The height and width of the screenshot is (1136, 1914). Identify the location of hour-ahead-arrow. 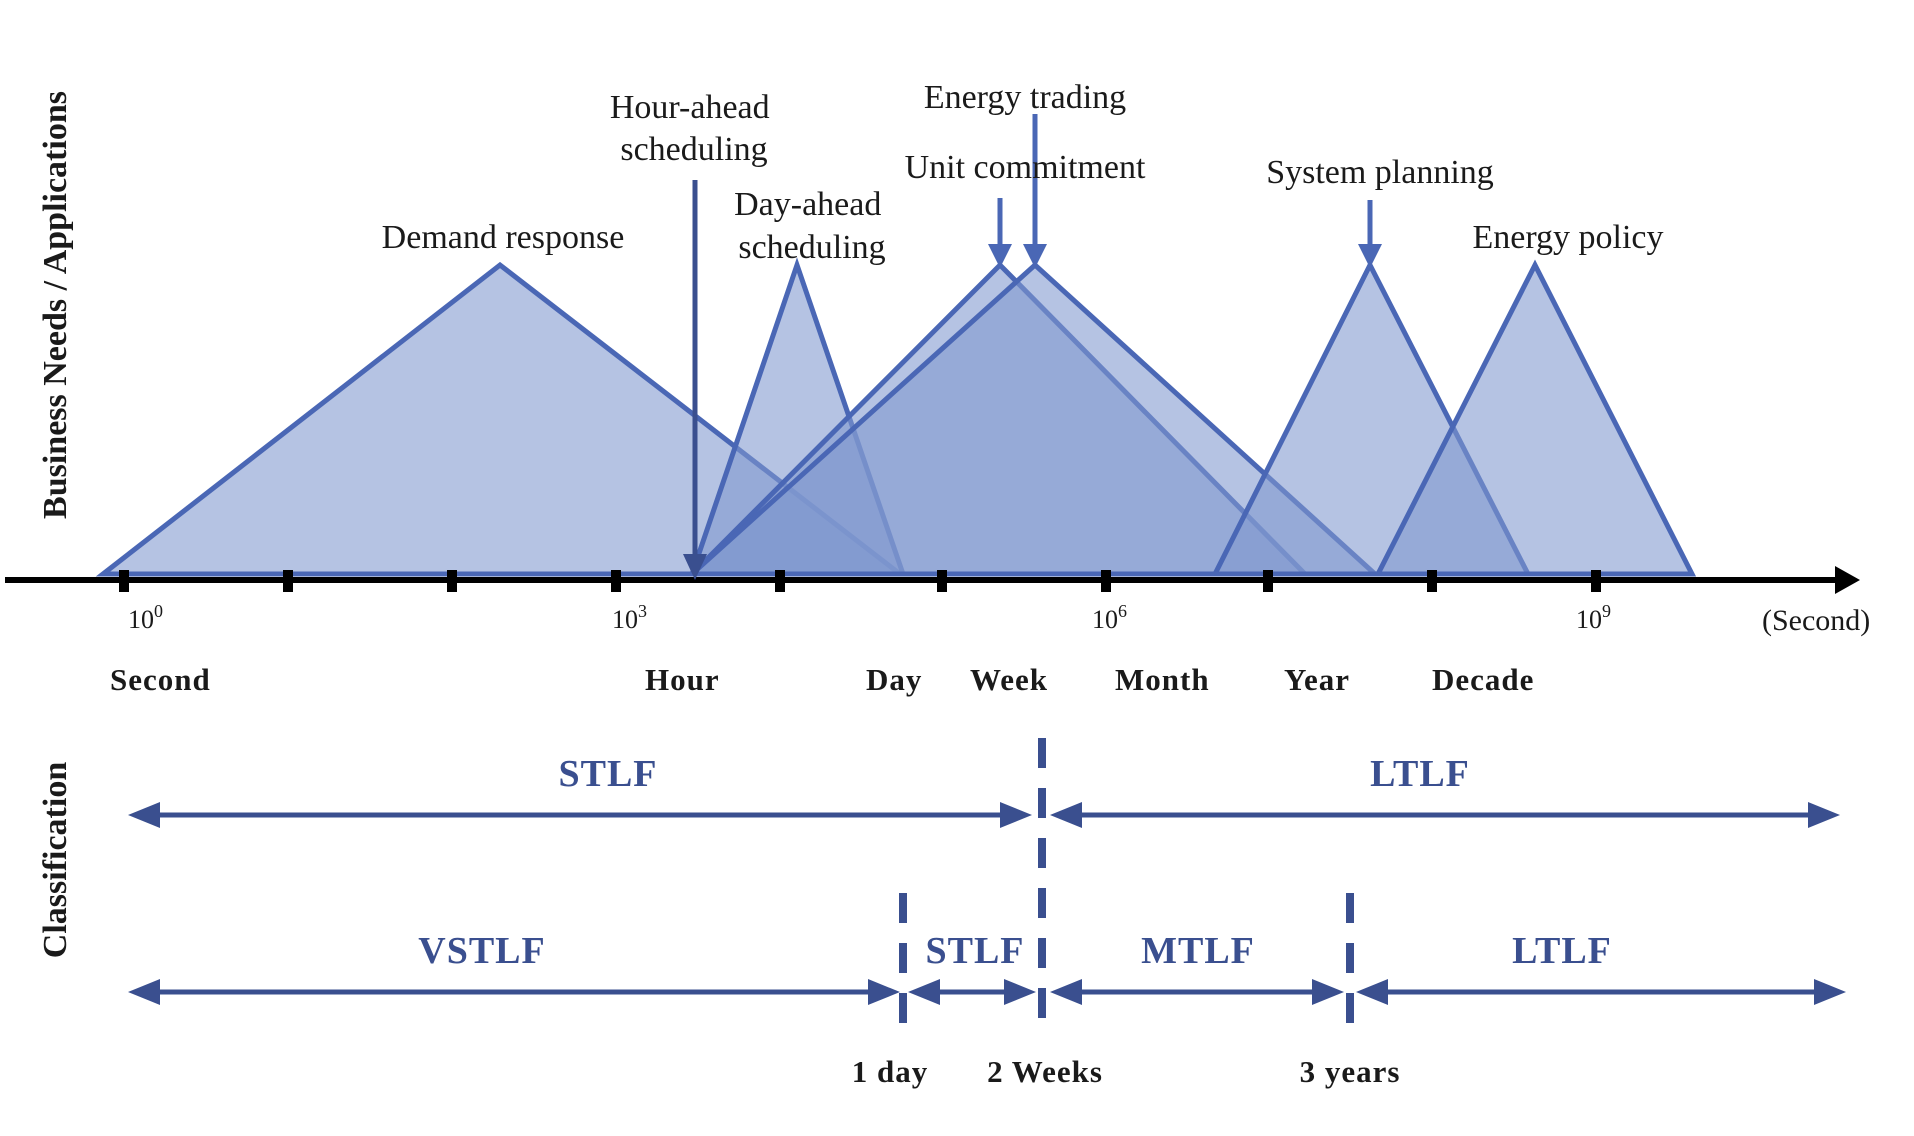
(695, 380).